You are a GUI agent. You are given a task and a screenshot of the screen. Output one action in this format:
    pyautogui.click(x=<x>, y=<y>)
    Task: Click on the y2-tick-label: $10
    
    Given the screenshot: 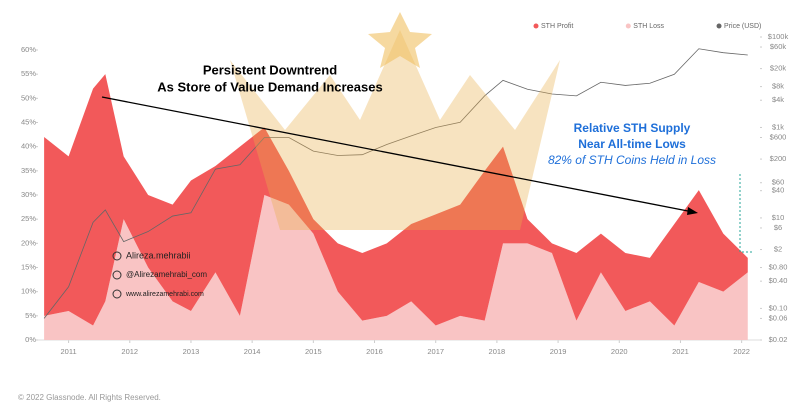 What is the action you would take?
    pyautogui.click(x=778, y=217)
    